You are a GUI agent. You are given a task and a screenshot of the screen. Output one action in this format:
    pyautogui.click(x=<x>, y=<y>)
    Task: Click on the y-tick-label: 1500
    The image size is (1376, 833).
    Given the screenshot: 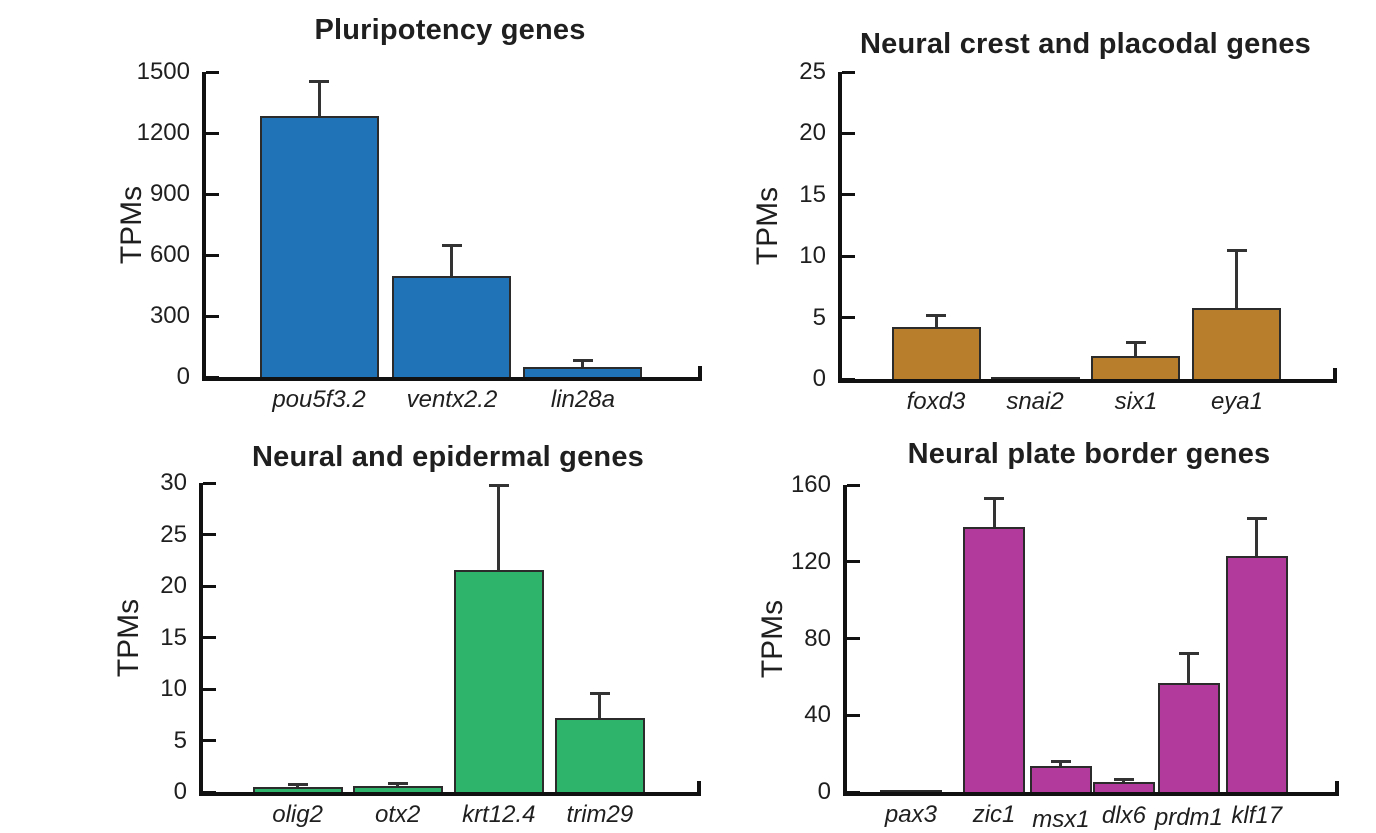 What is the action you would take?
    pyautogui.click(x=163, y=71)
    